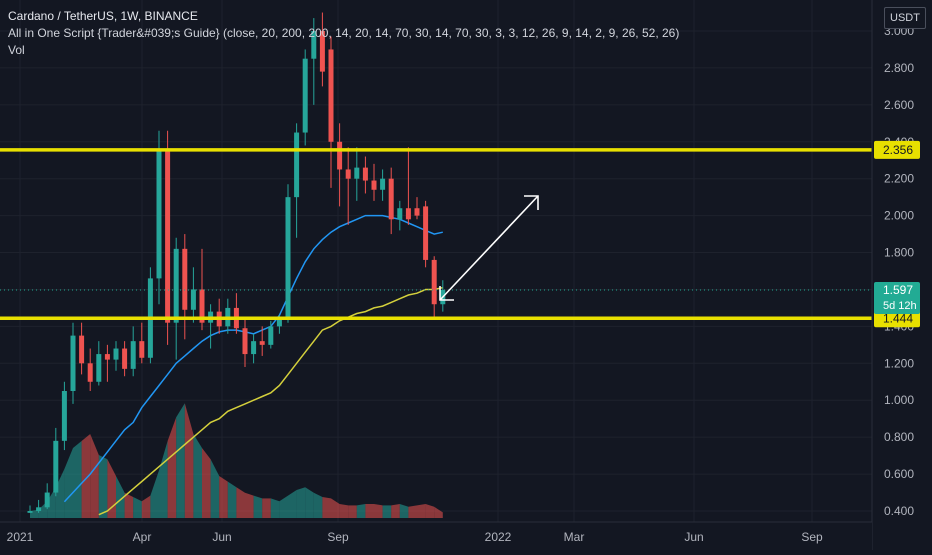  Describe the element at coordinates (899, 253) in the screenshot. I see `price-tick-label: 1.800` at that location.